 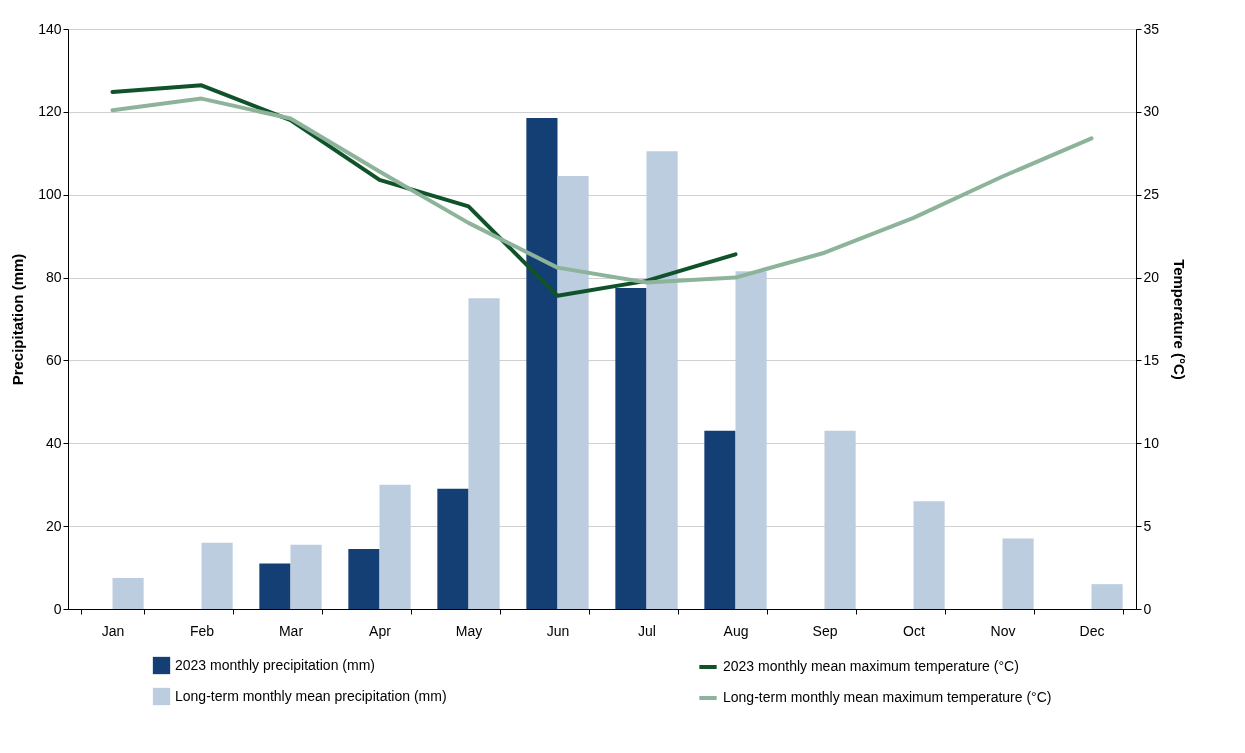 I want to click on x-tick-label: Mar, so click(x=291, y=630).